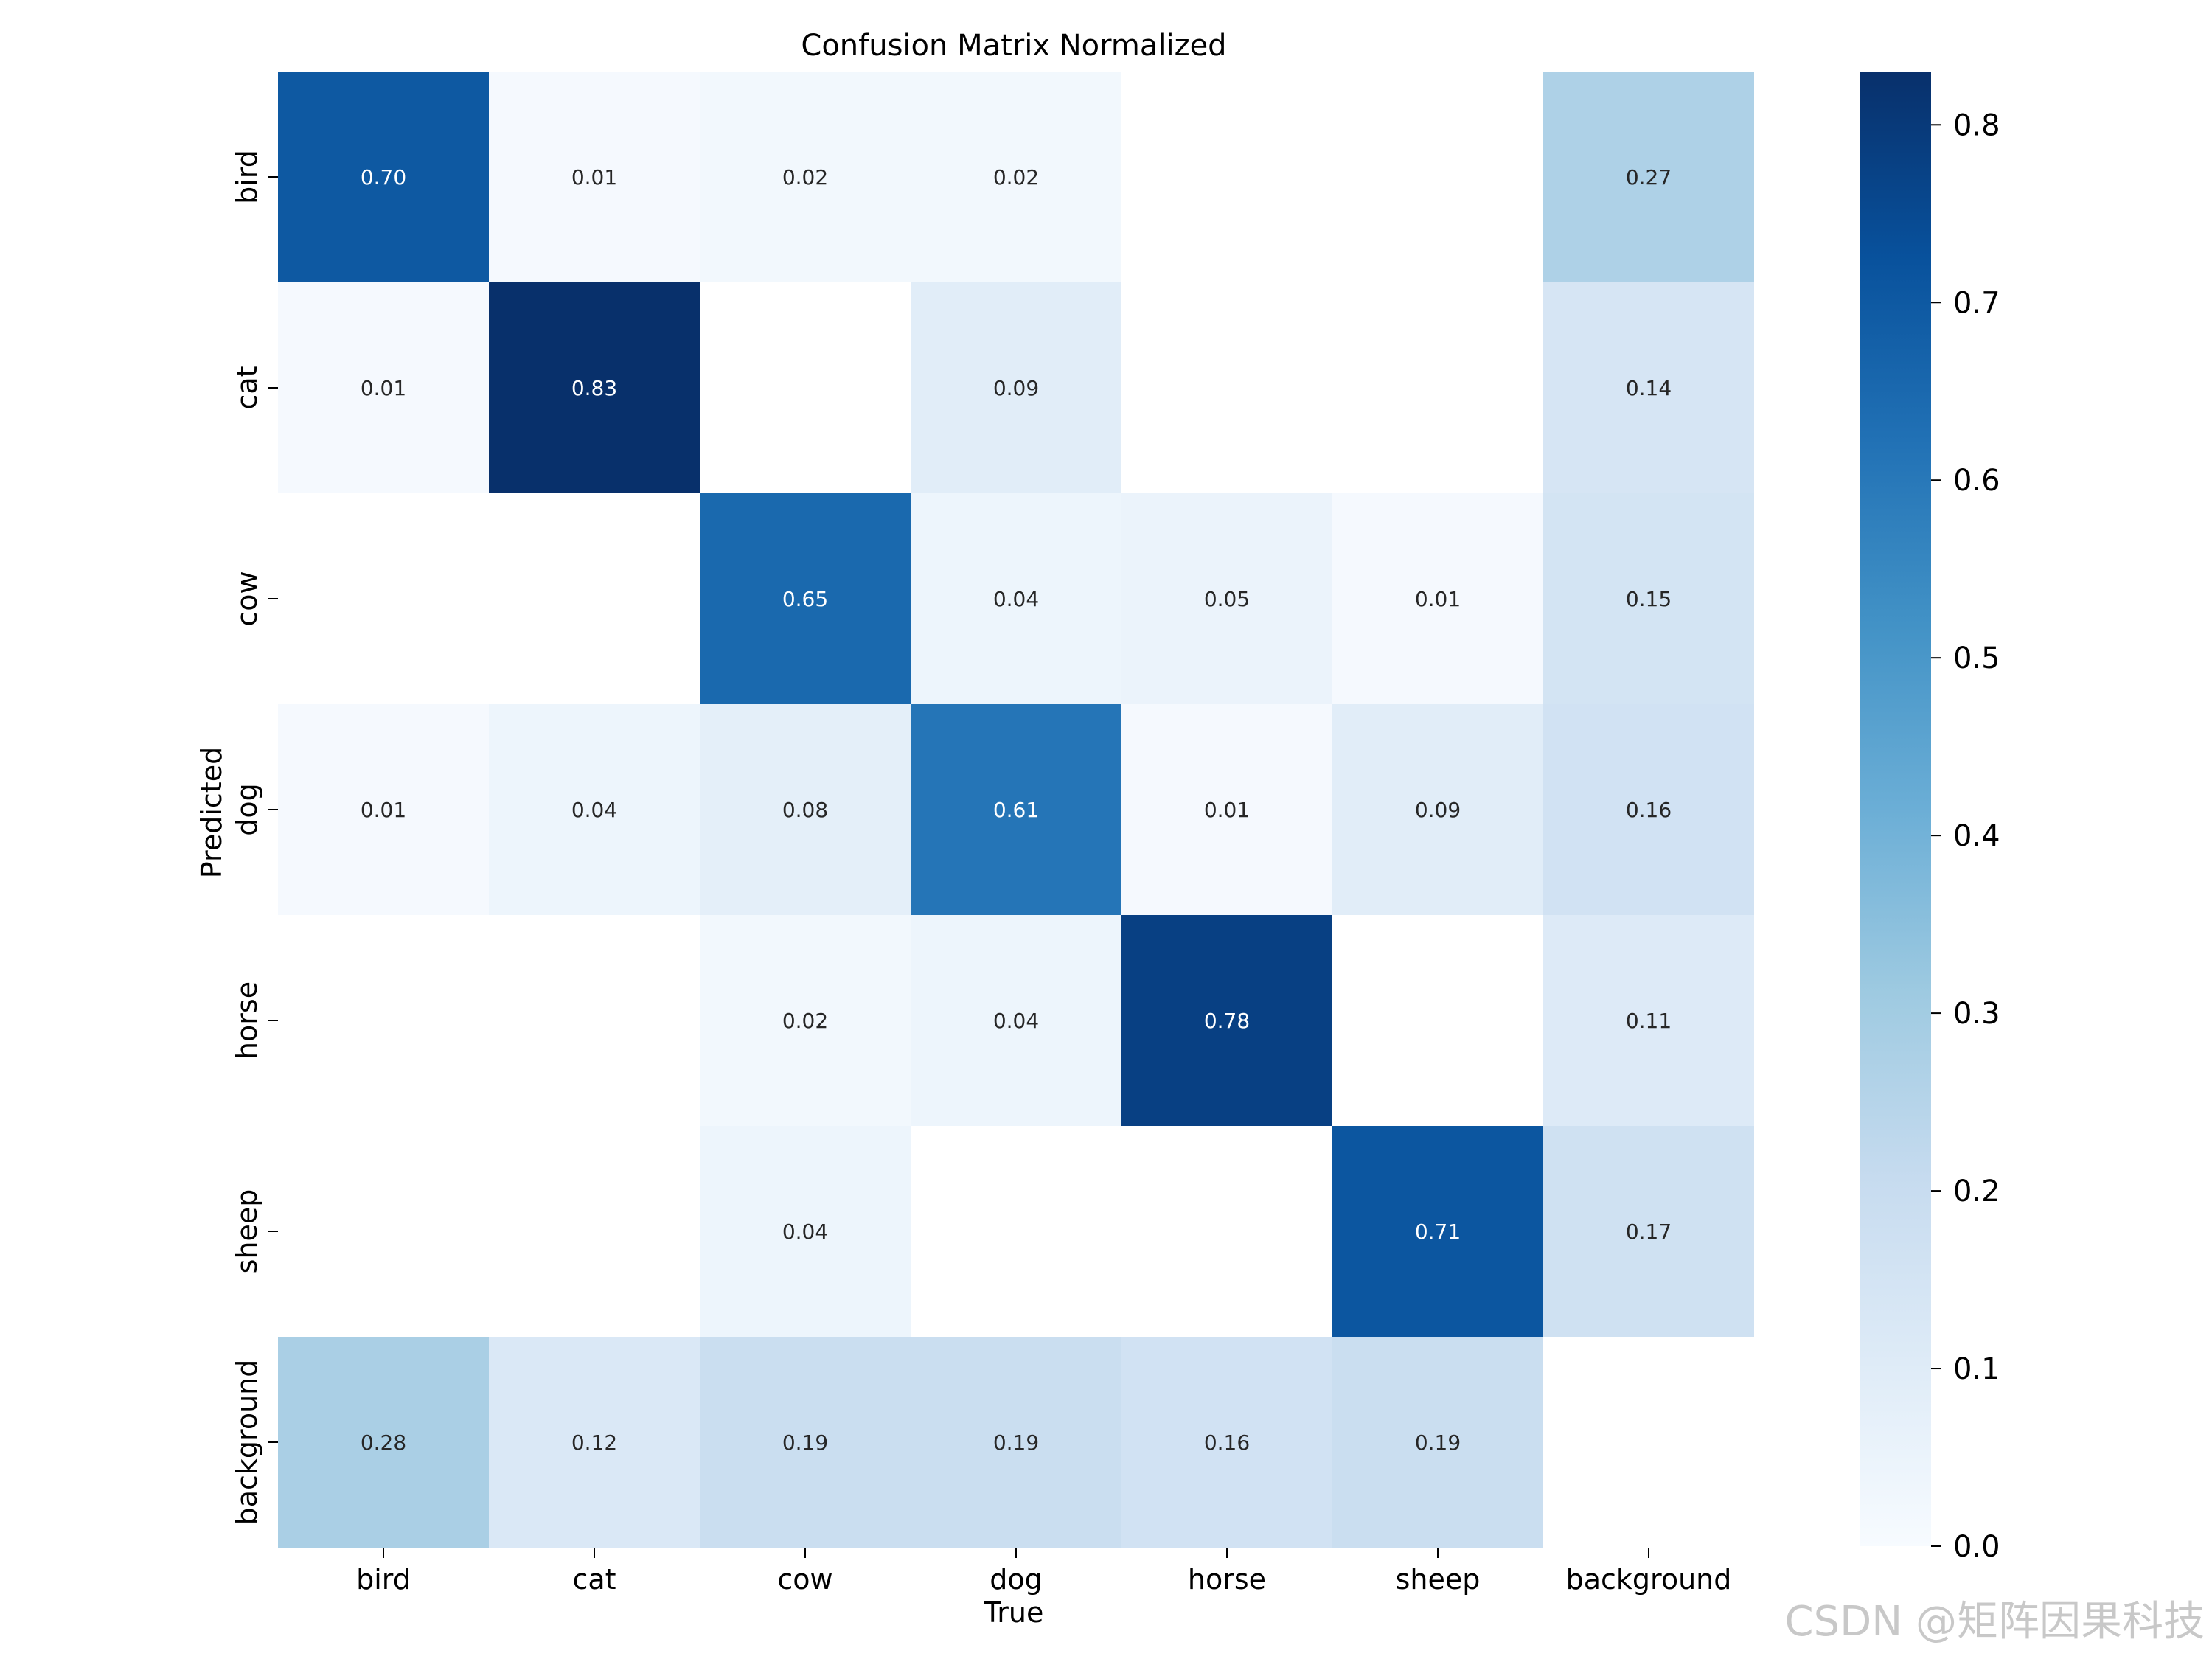 The image size is (2212, 1659). I want to click on cell-value-label: 0.05, so click(1227, 599).